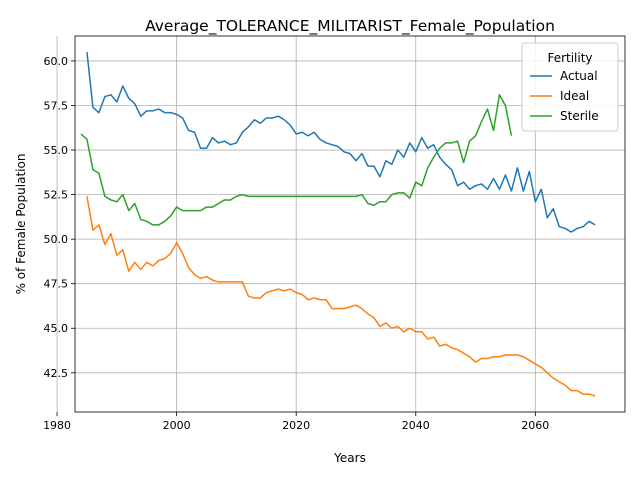 The height and width of the screenshot is (480, 640). I want to click on x-tick-label: 2040, so click(416, 425).